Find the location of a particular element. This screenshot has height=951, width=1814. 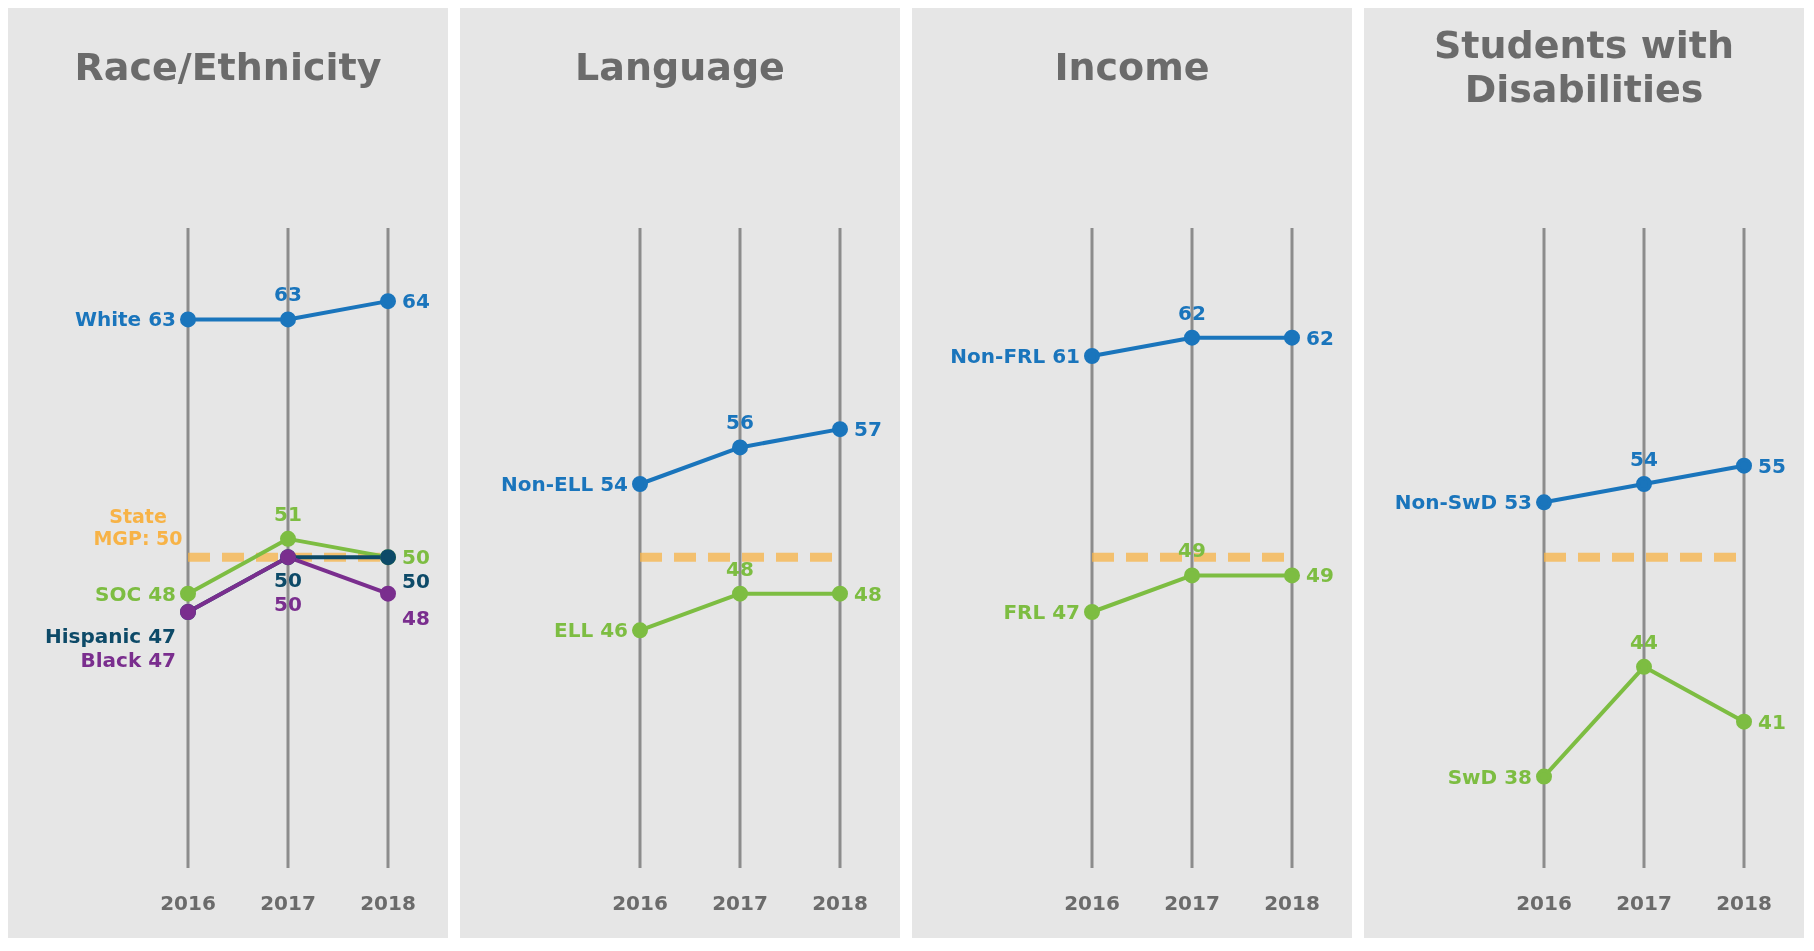

chart-title: Students with Disabilities is located at coordinates (1584, 67).